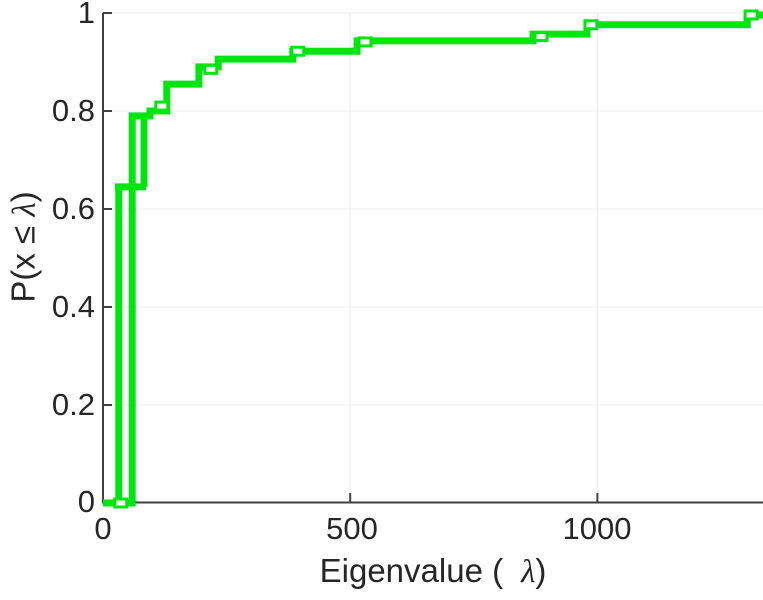 Image resolution: width=763 pixels, height=600 pixels. Describe the element at coordinates (73, 110) in the screenshot. I see `y-tick-label-0-8: 0.8` at that location.